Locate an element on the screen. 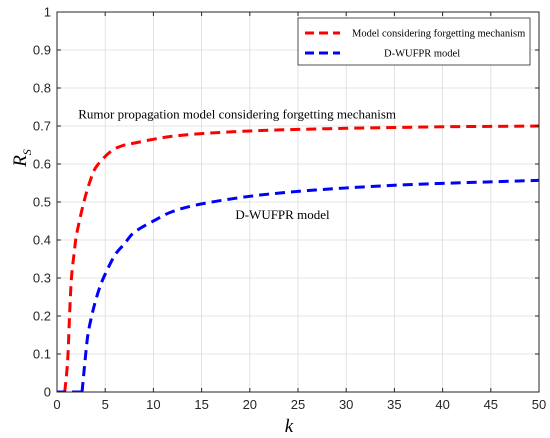 This screenshot has height=438, width=550. x-tick-label-4: 20 is located at coordinates (250, 404).